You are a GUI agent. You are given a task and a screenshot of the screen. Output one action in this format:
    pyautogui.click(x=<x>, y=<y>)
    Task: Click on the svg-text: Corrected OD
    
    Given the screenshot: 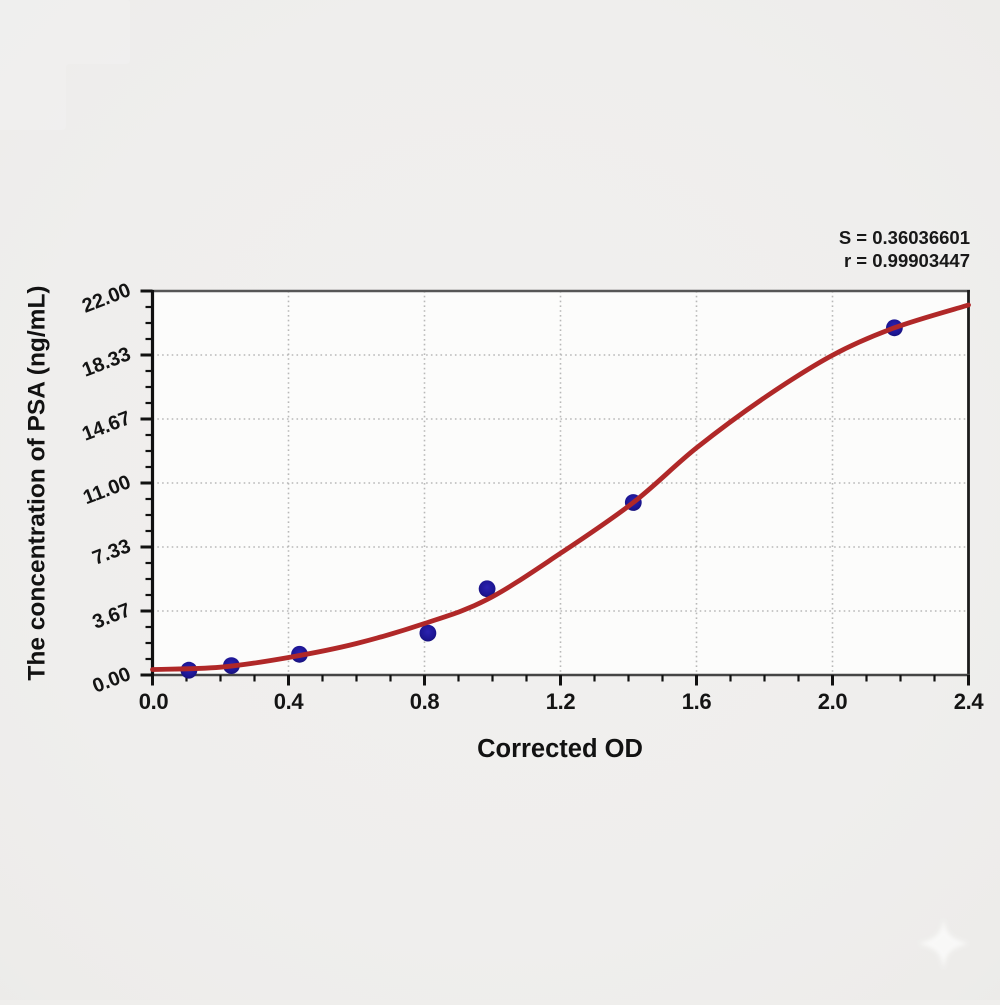 What is the action you would take?
    pyautogui.click(x=560, y=749)
    